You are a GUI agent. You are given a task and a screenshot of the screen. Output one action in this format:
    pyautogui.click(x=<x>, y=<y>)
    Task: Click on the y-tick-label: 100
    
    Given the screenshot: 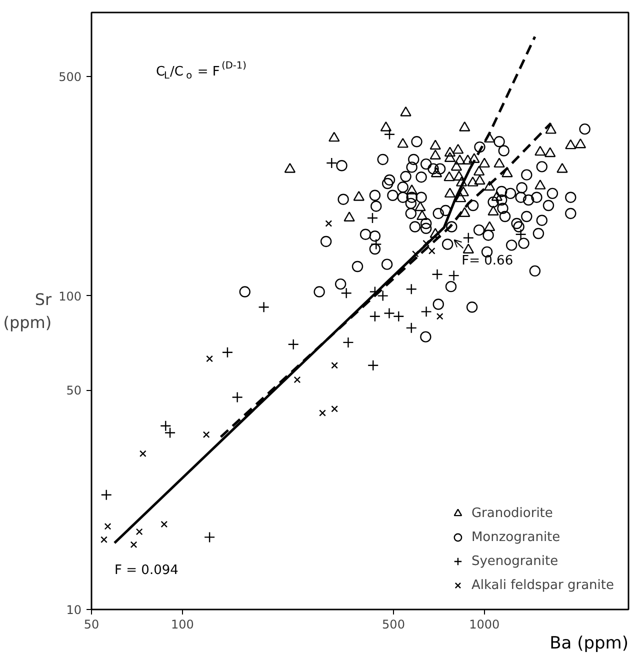 What is the action you would take?
    pyautogui.click(x=70, y=296)
    